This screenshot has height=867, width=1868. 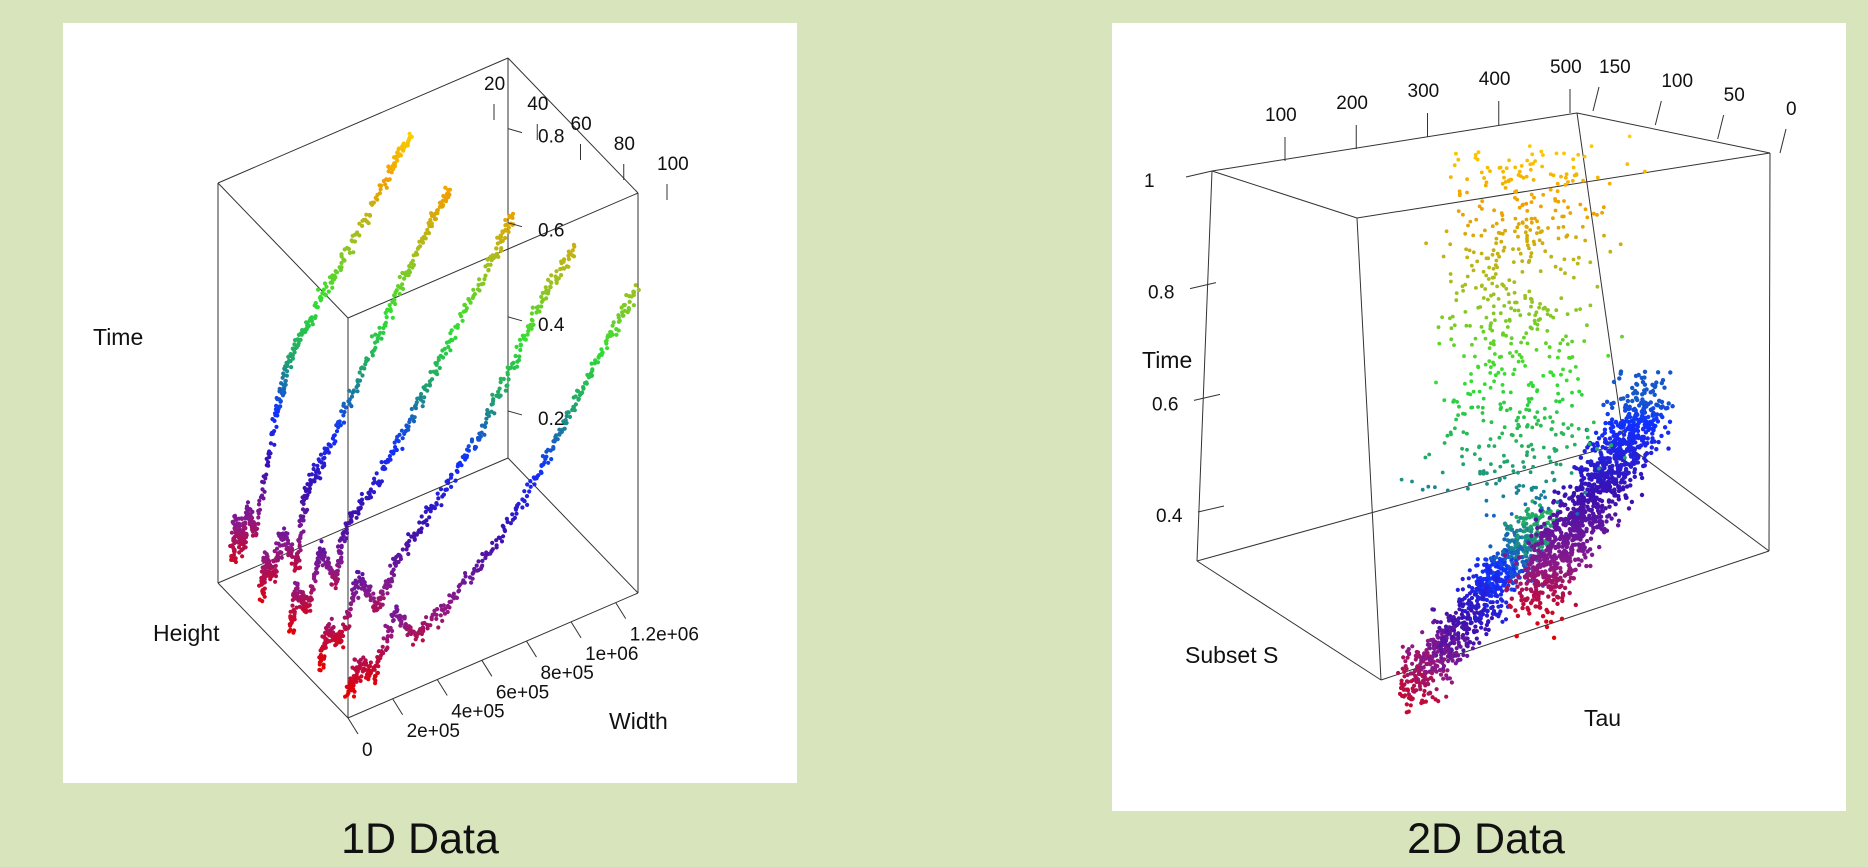 What do you see at coordinates (1352, 103) in the screenshot?
I see `y-tick-label: 200` at bounding box center [1352, 103].